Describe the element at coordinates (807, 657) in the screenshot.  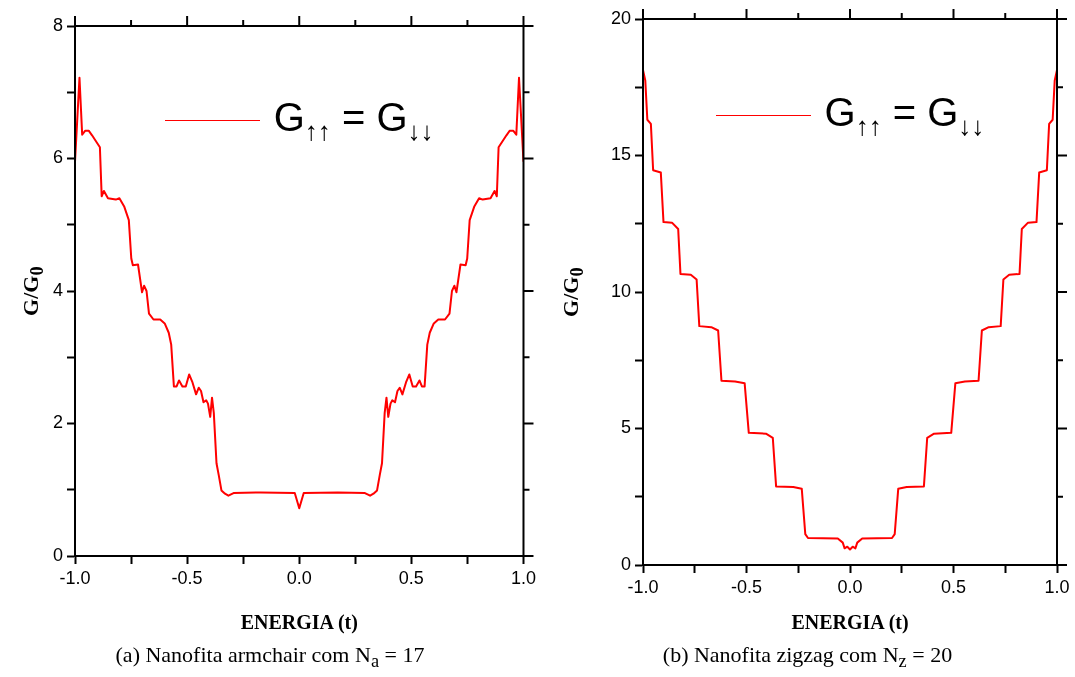
I see `text: (b) Nanofita zigzag com N$_{z}$ = 20` at that location.